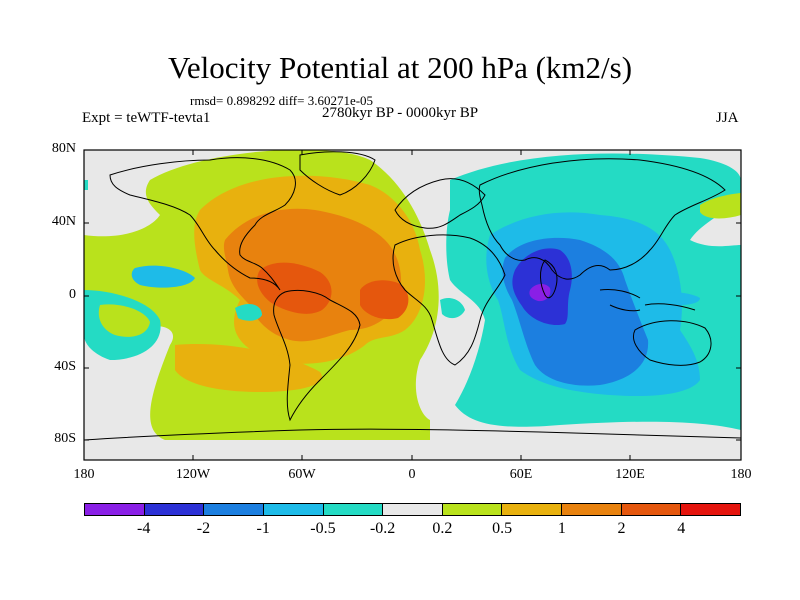 This screenshot has width=800, height=600. What do you see at coordinates (741, 474) in the screenshot?
I see `lon-label-180-right: 180` at bounding box center [741, 474].